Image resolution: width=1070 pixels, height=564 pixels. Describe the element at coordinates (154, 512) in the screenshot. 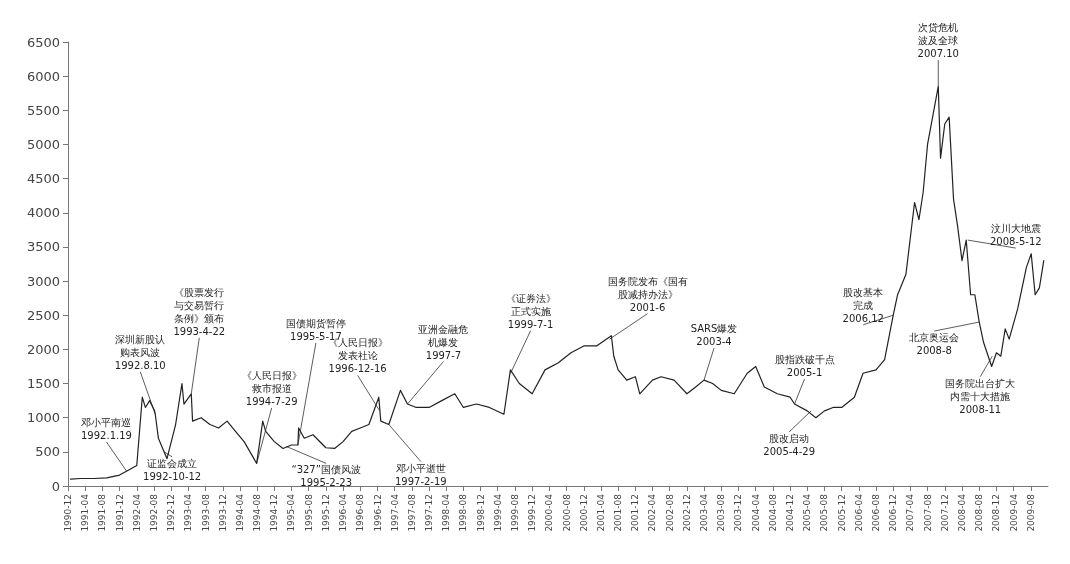

I see `x-tick-label: 1992-08` at that location.